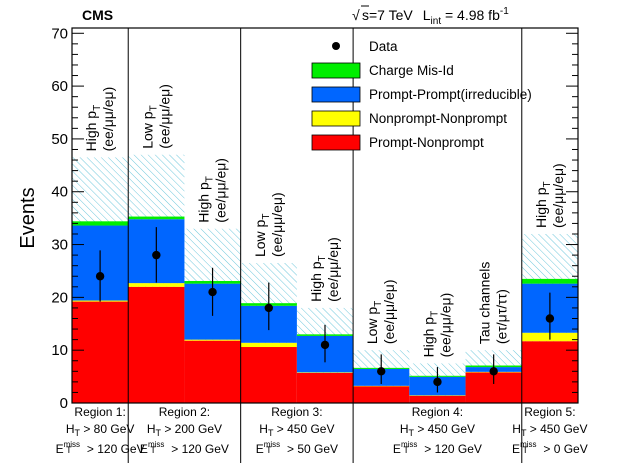 Image resolution: width=618 pixels, height=463 pixels. I want to click on bin-label-line2-3: (ee/μμ/eμ), so click(221, 190).